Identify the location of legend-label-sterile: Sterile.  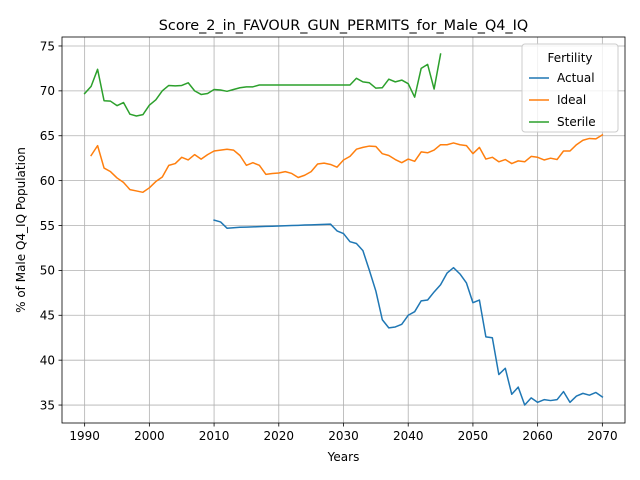
(576, 122).